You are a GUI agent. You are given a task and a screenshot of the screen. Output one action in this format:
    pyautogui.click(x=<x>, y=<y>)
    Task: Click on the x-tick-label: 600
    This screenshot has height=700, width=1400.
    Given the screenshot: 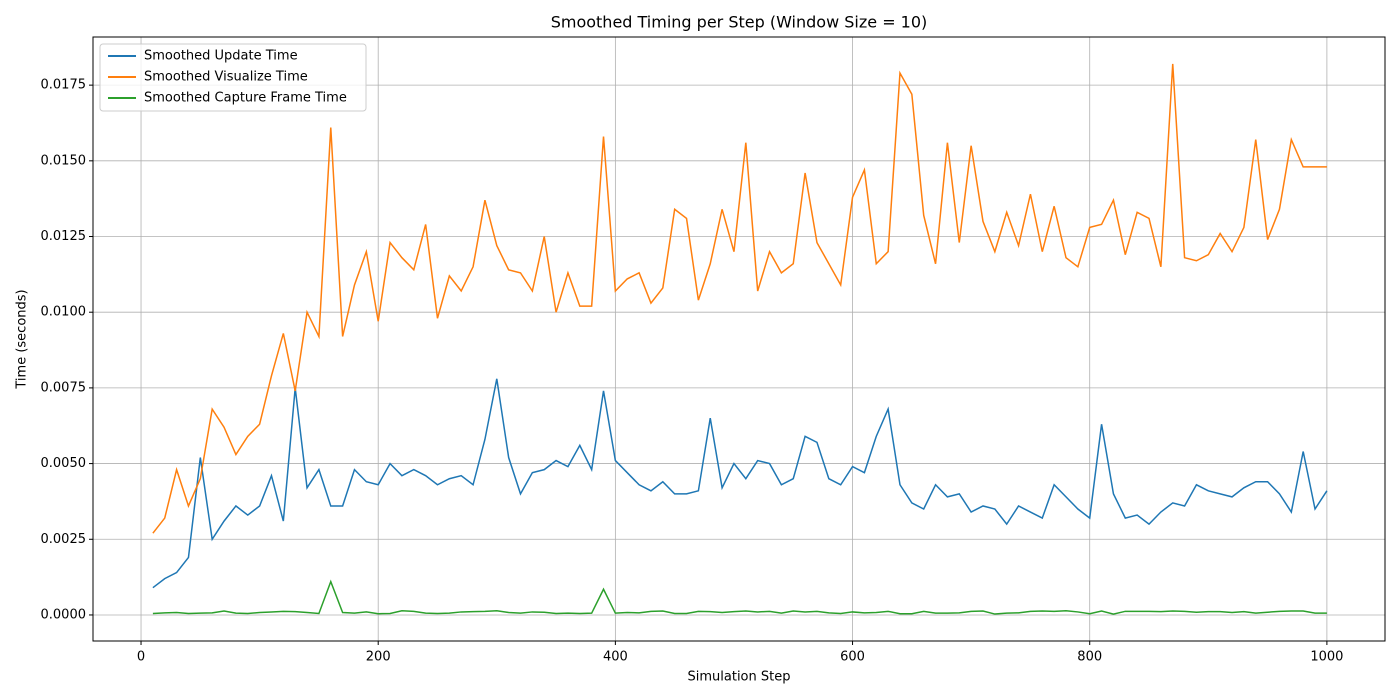 What is the action you would take?
    pyautogui.click(x=852, y=657)
    